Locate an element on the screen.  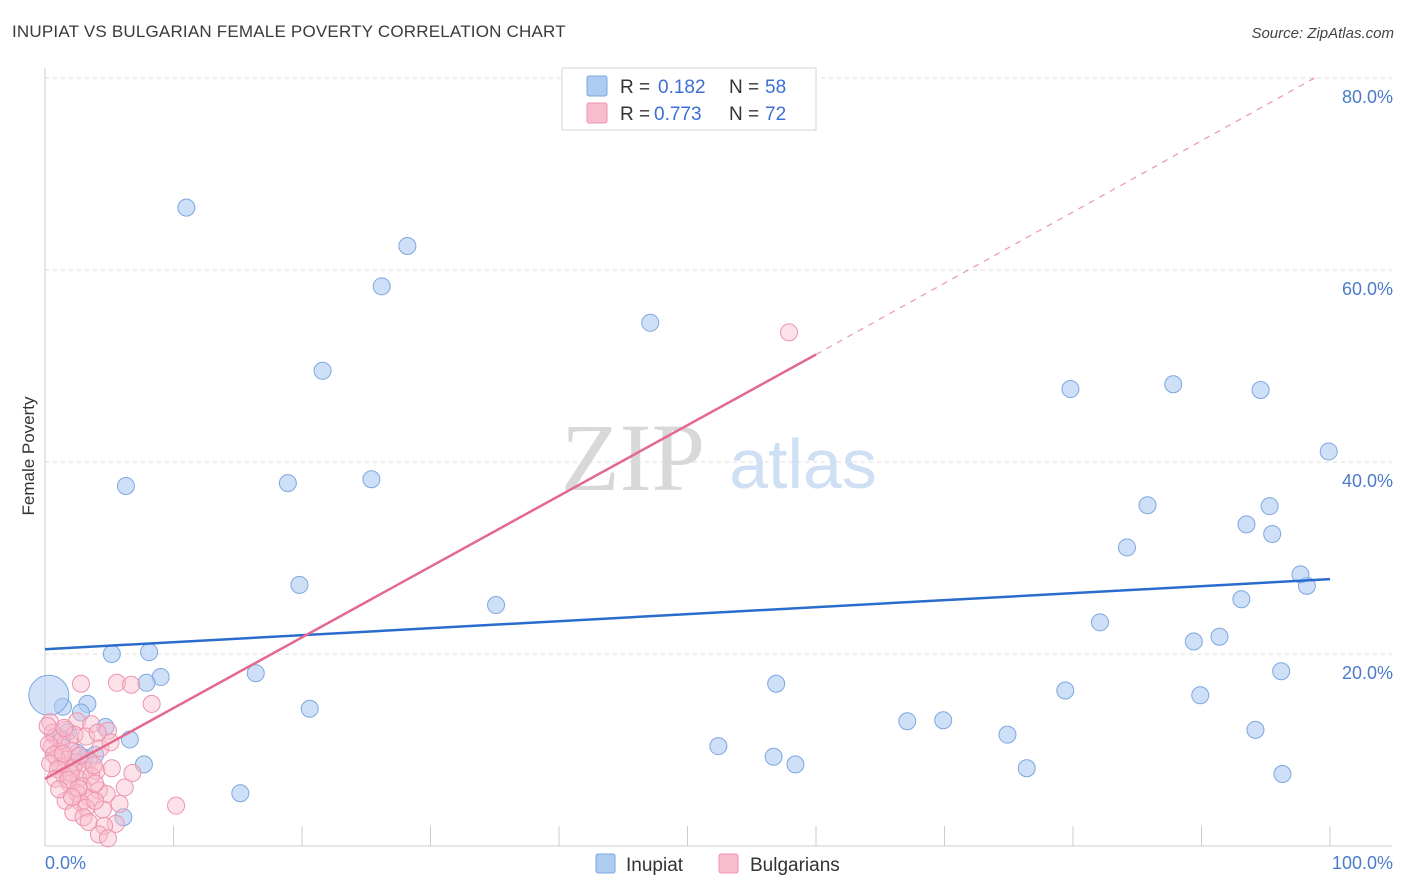
y-axis-label: Female Poverty is located at coordinates (28, 456).